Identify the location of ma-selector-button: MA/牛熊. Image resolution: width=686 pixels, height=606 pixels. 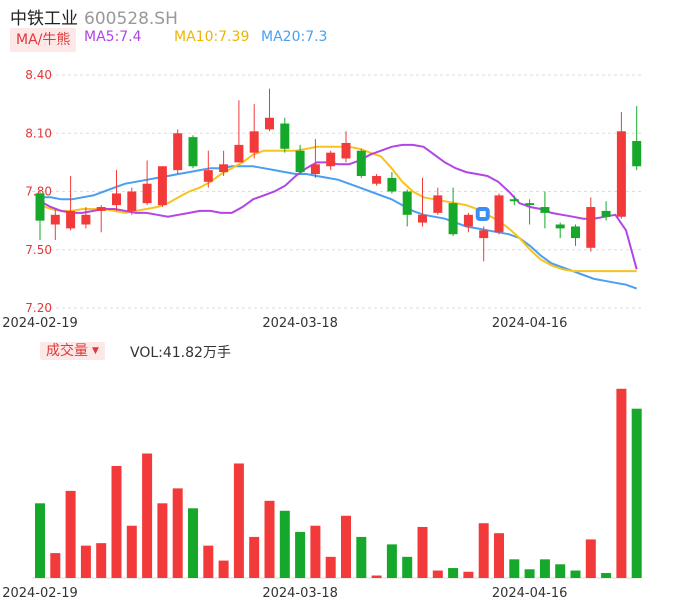
(43, 40).